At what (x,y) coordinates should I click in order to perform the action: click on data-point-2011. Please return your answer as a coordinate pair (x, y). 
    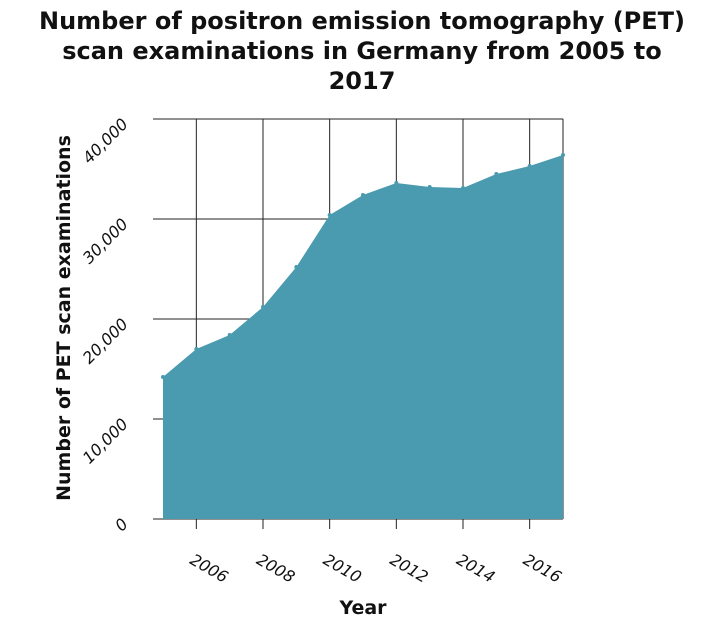
    Looking at the image, I should click on (363, 195).